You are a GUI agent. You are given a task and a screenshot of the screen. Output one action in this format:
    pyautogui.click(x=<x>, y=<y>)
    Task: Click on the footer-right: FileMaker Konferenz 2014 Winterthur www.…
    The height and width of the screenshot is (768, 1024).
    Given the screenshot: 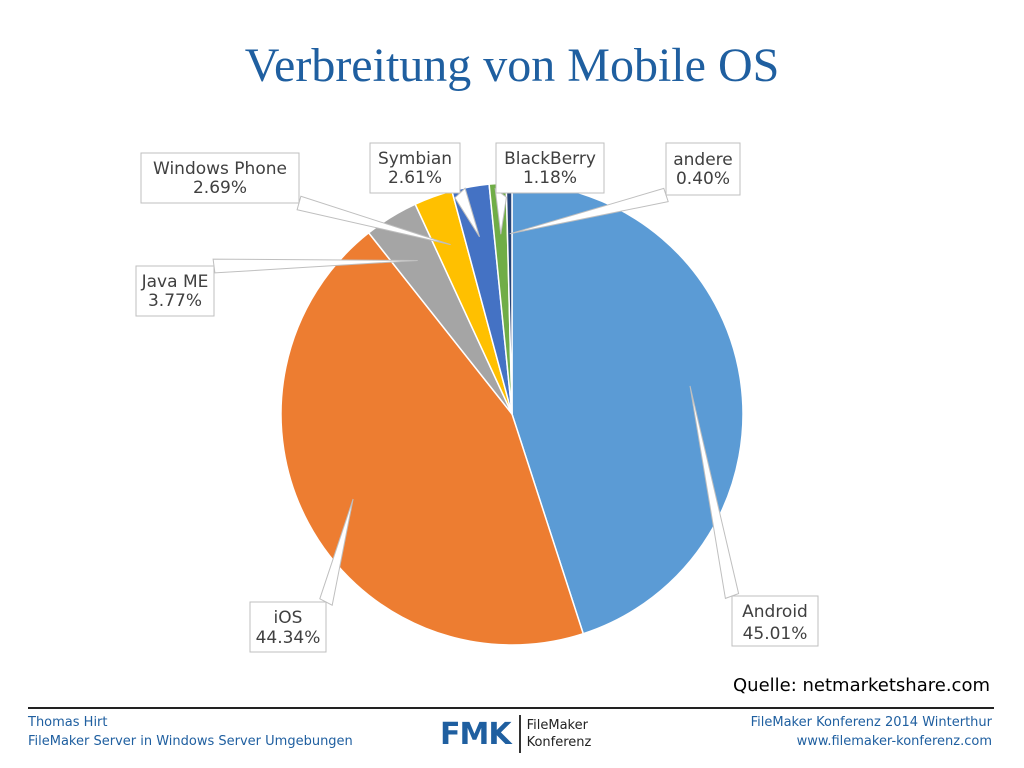 What is the action you would take?
    pyautogui.click(x=871, y=732)
    